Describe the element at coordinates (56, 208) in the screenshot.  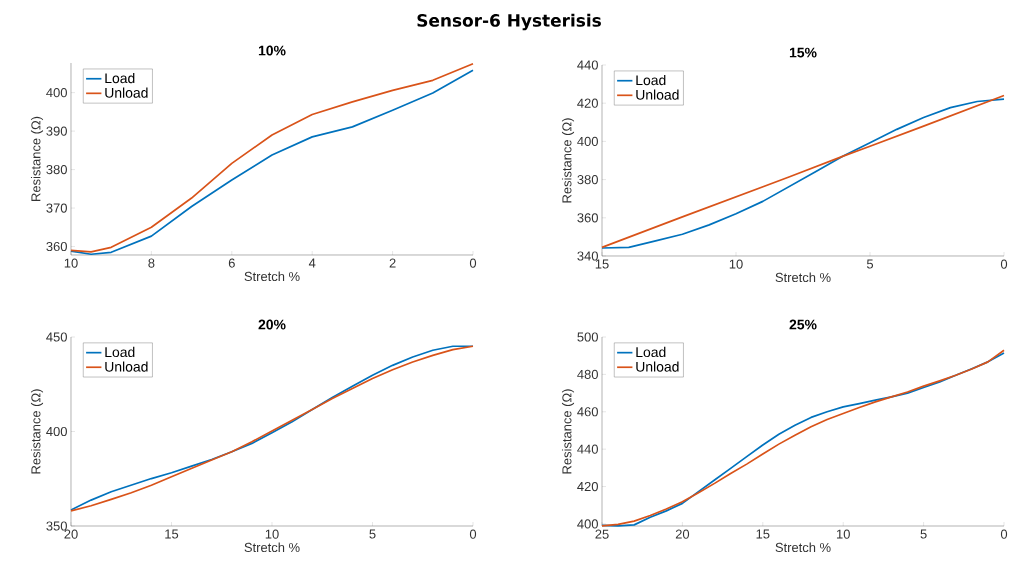
I see `y-tick-label: 370` at that location.